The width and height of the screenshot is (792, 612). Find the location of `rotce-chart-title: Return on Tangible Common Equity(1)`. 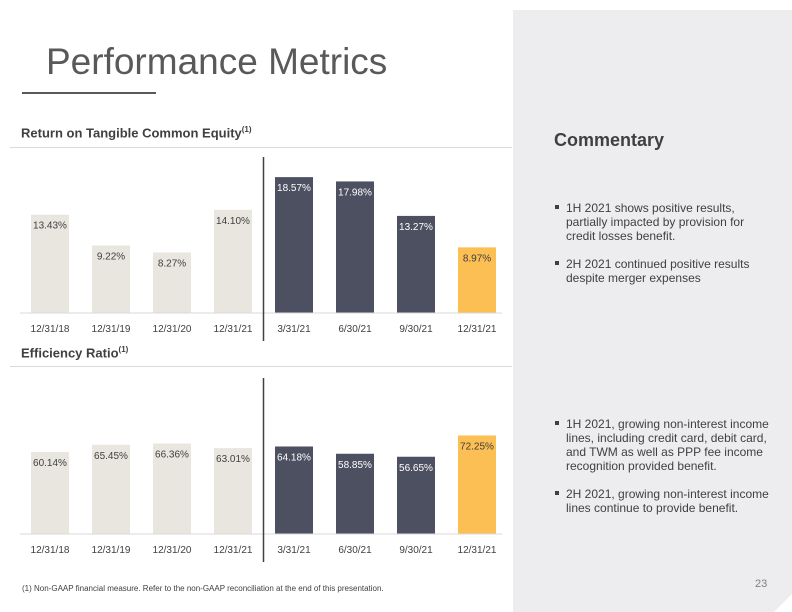

rotce-chart-title: Return on Tangible Common Equity(1) is located at coordinates (136, 132).